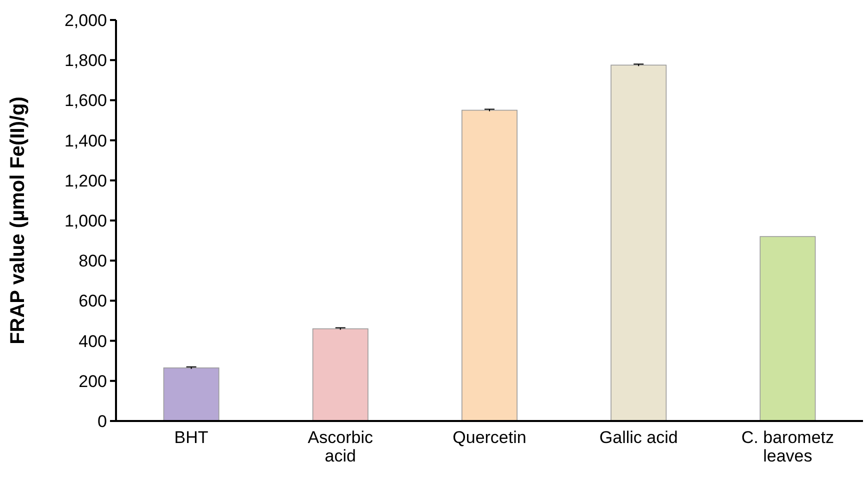 The height and width of the screenshot is (485, 865). What do you see at coordinates (191, 437) in the screenshot?
I see `x-tick-label: BHT` at bounding box center [191, 437].